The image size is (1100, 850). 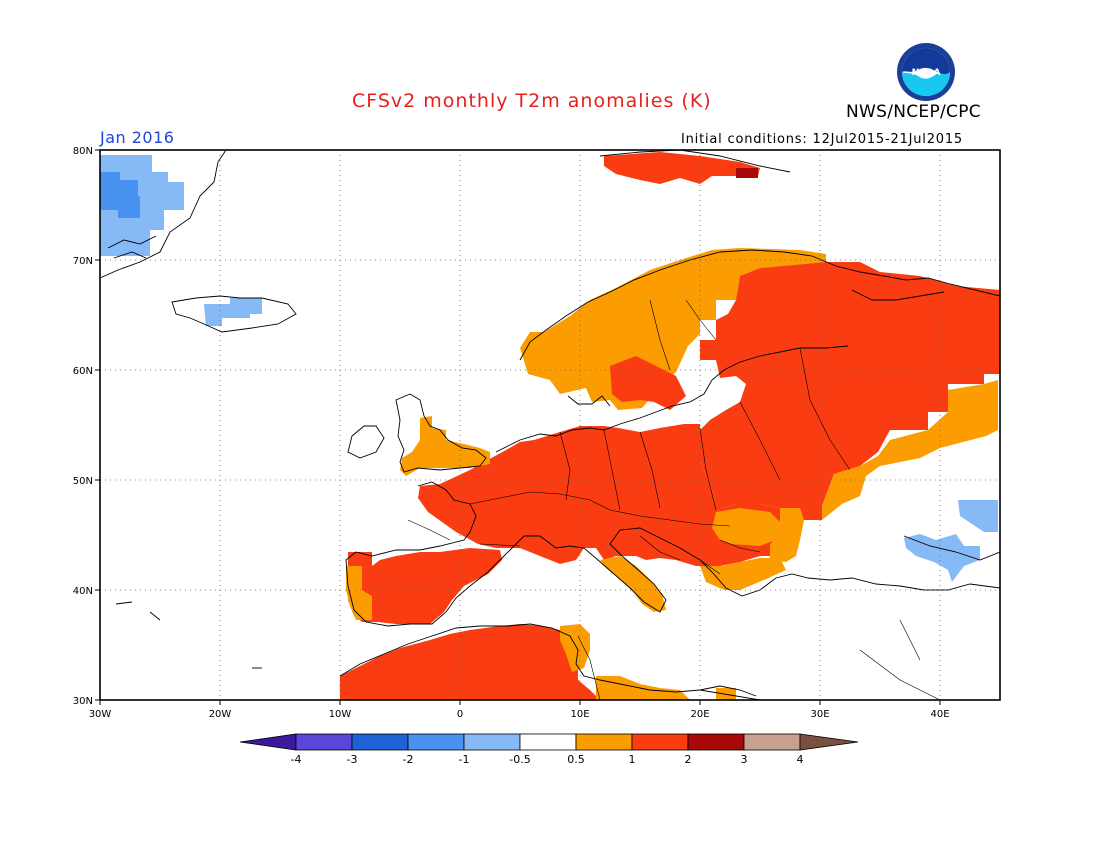 I want to click on lat-label: 60N, so click(x=83, y=371).